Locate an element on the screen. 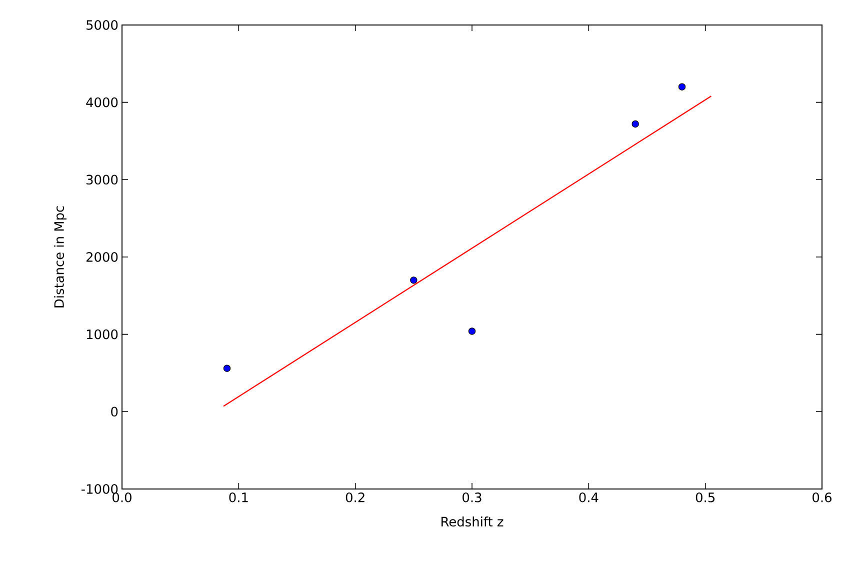 The image size is (854, 565). y-tick-label: 0 is located at coordinates (114, 411).